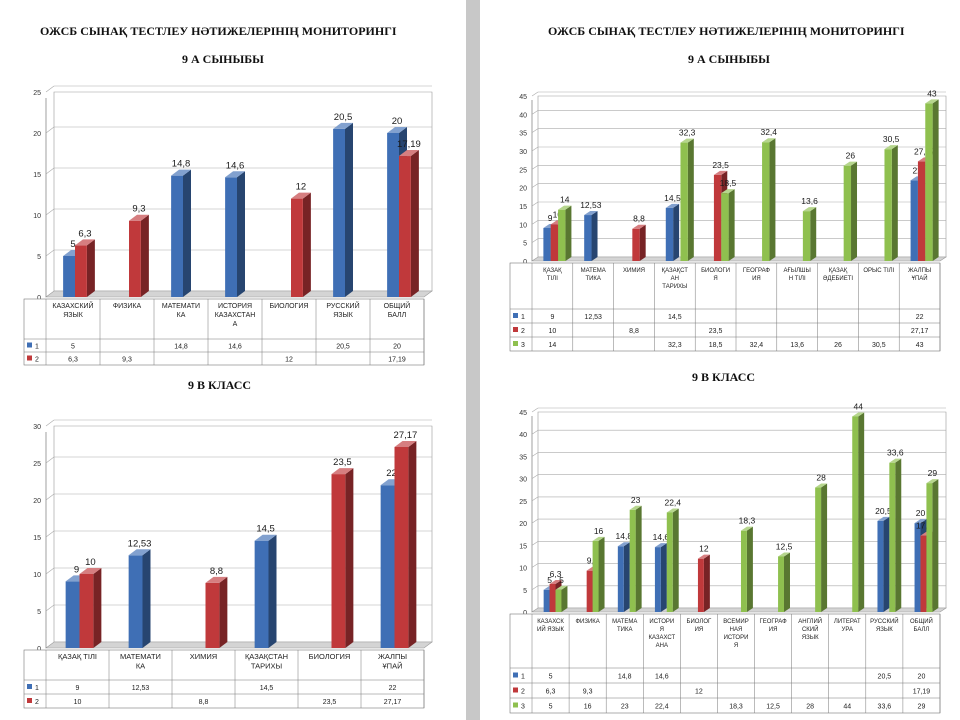 Image resolution: width=960 pixels, height=720 pixels. Describe the element at coordinates (919, 271) in the screenshot. I see `category-label: ЖАЛПЫ` at that location.